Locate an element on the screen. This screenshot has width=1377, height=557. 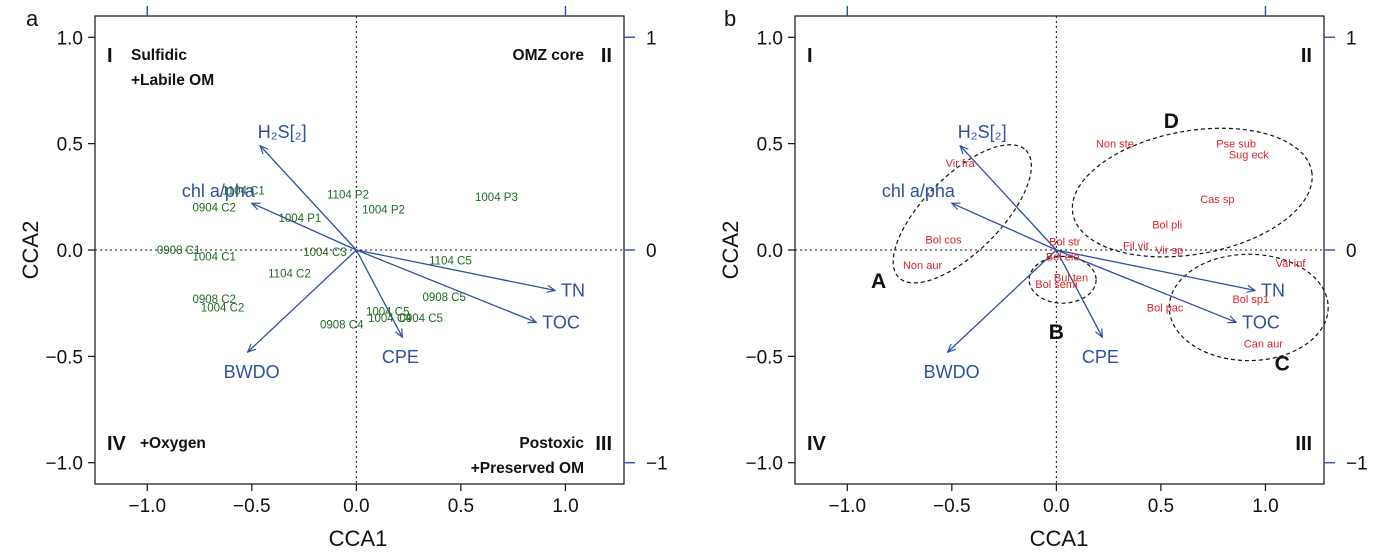
sample-point-label: 0908 C1 is located at coordinates (178, 251).